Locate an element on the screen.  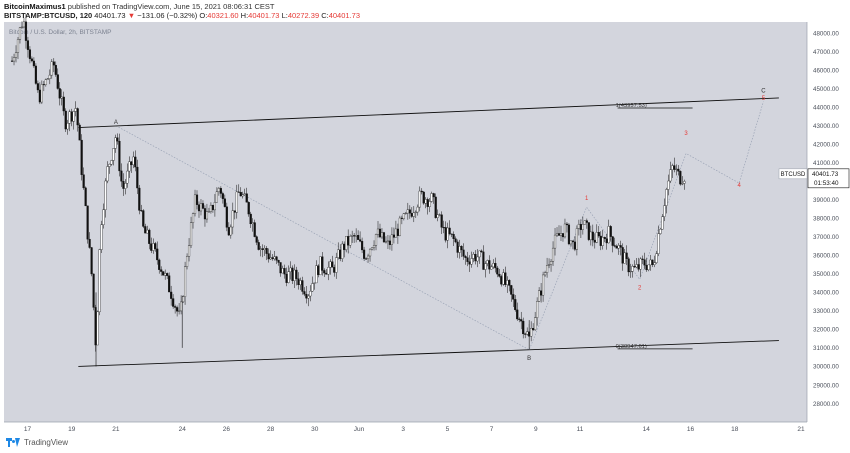
y-tick-label: 46000.00 is located at coordinates (826, 70).